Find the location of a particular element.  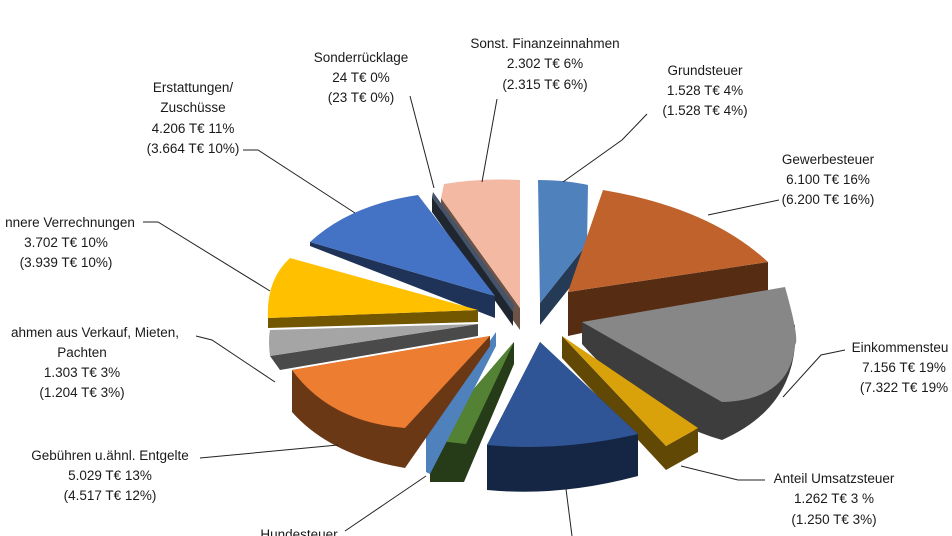

slice-anteil-umsatzsteuer is located at coordinates (630, 403).